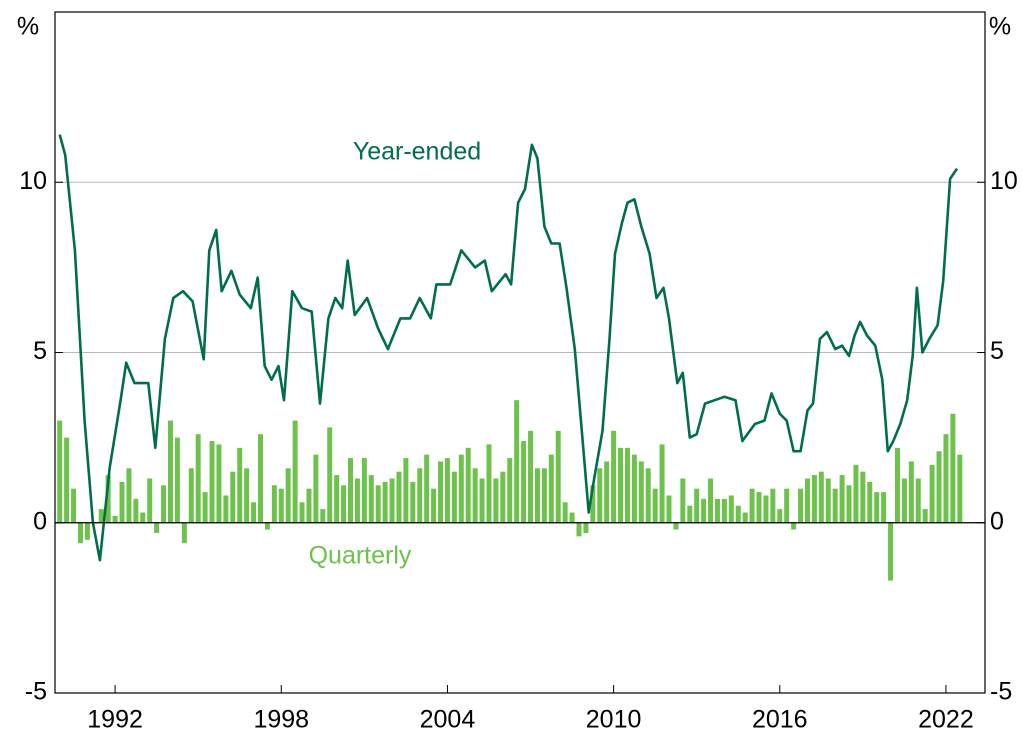 This screenshot has height=744, width=1023. What do you see at coordinates (1001, 692) in the screenshot?
I see `y2-tick-label: -5` at bounding box center [1001, 692].